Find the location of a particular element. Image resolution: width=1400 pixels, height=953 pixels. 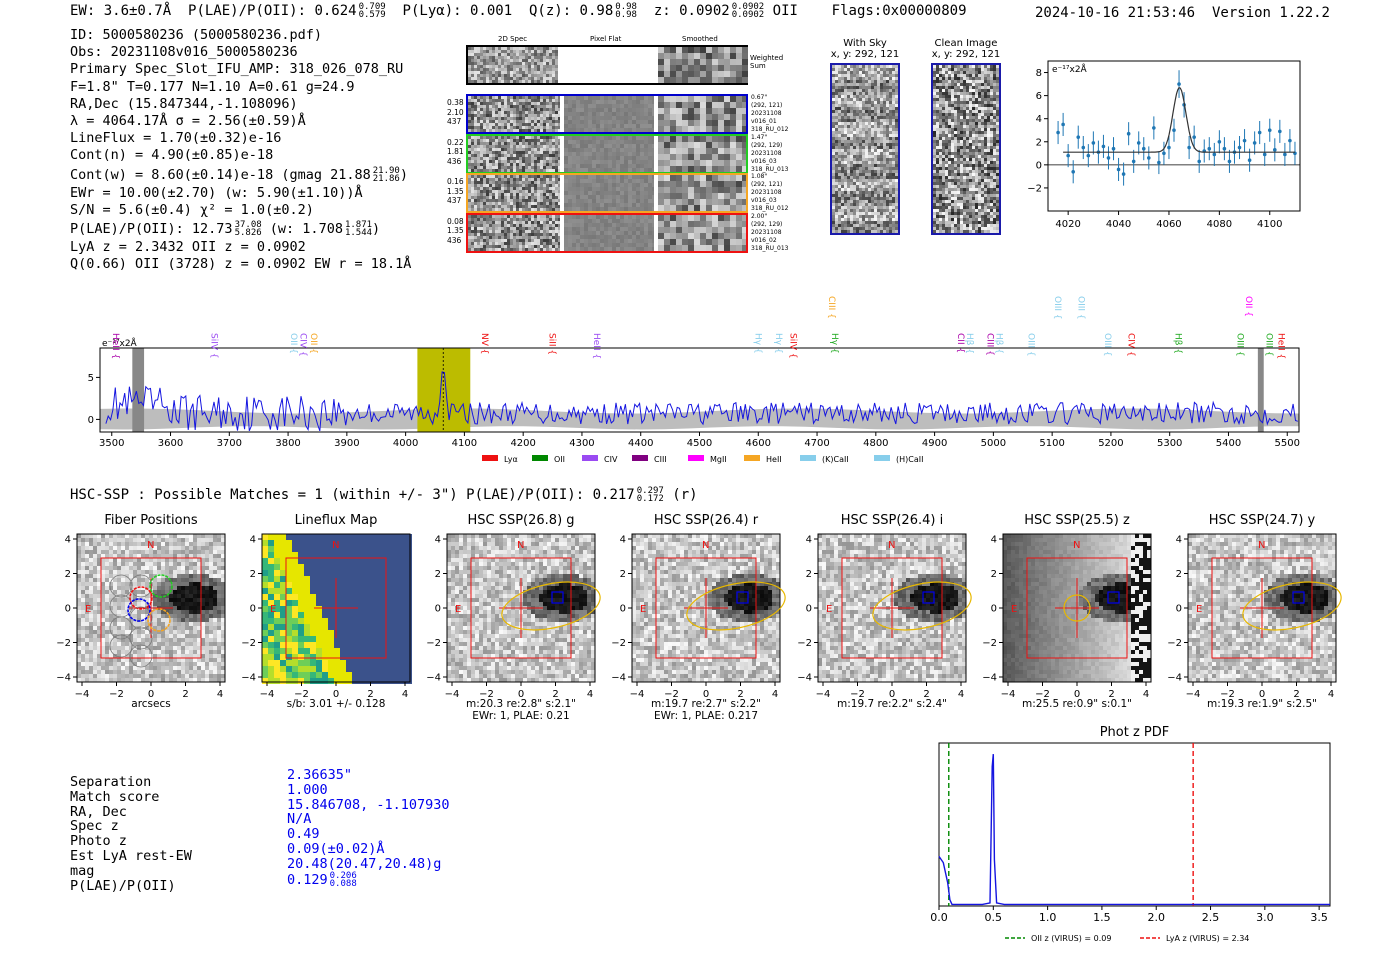

plae-hi: 0.709 is located at coordinates (372, 7).